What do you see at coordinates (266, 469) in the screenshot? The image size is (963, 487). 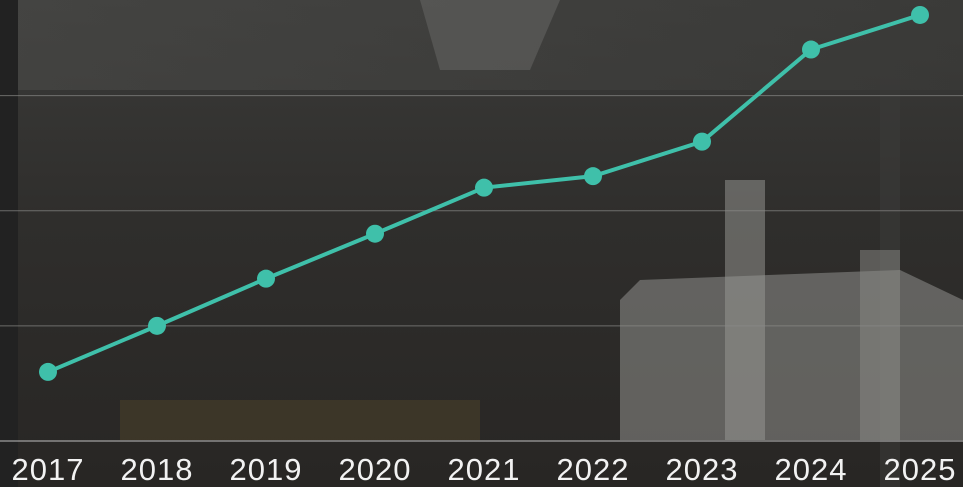 I see `x-tick-label: 2019` at bounding box center [266, 469].